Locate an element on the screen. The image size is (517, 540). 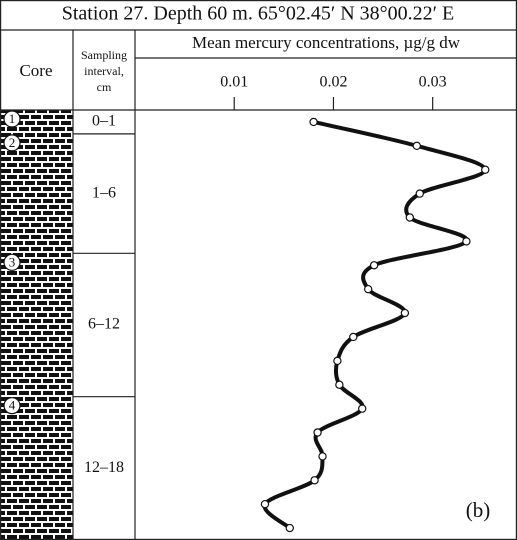
layer-number: 4 is located at coordinates (12, 405).